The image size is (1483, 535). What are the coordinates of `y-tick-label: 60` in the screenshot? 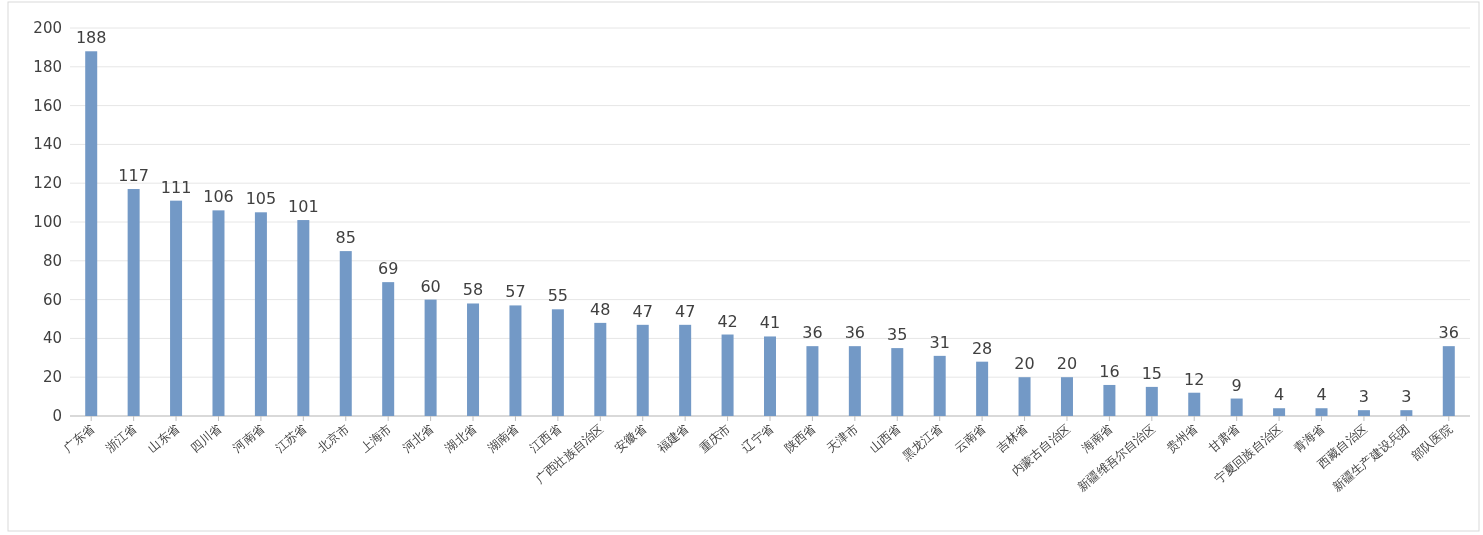 It's located at (52, 299).